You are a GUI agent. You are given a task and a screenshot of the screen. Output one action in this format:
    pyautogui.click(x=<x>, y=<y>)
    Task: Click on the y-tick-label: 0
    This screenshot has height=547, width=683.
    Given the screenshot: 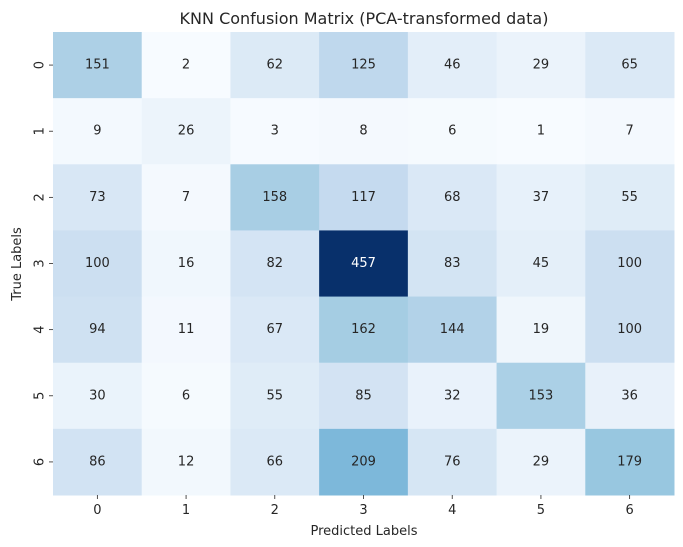 What is the action you would take?
    pyautogui.click(x=40, y=65)
    